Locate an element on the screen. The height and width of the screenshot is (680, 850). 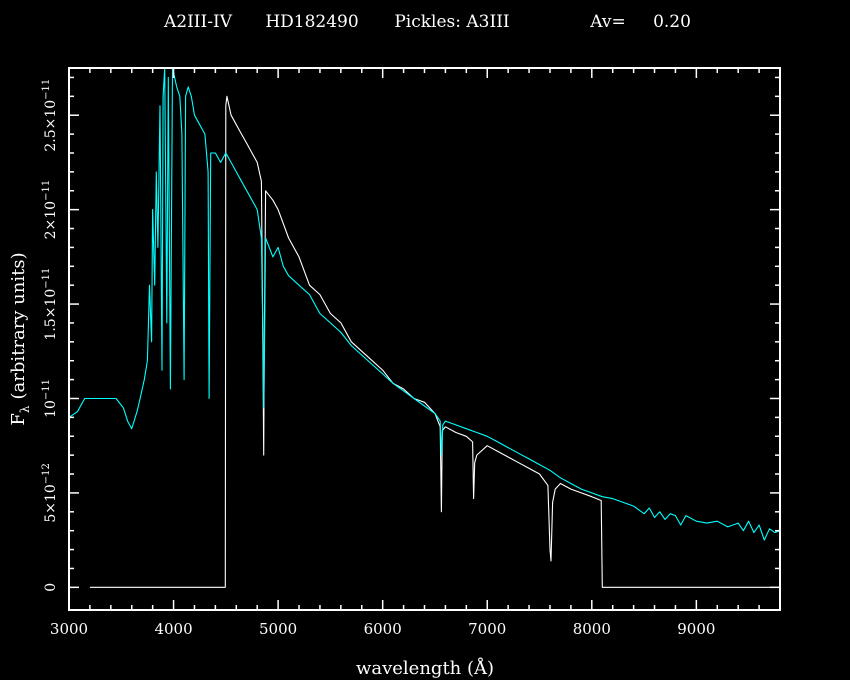
y-axis-label-main: F is located at coordinates (18, 419).